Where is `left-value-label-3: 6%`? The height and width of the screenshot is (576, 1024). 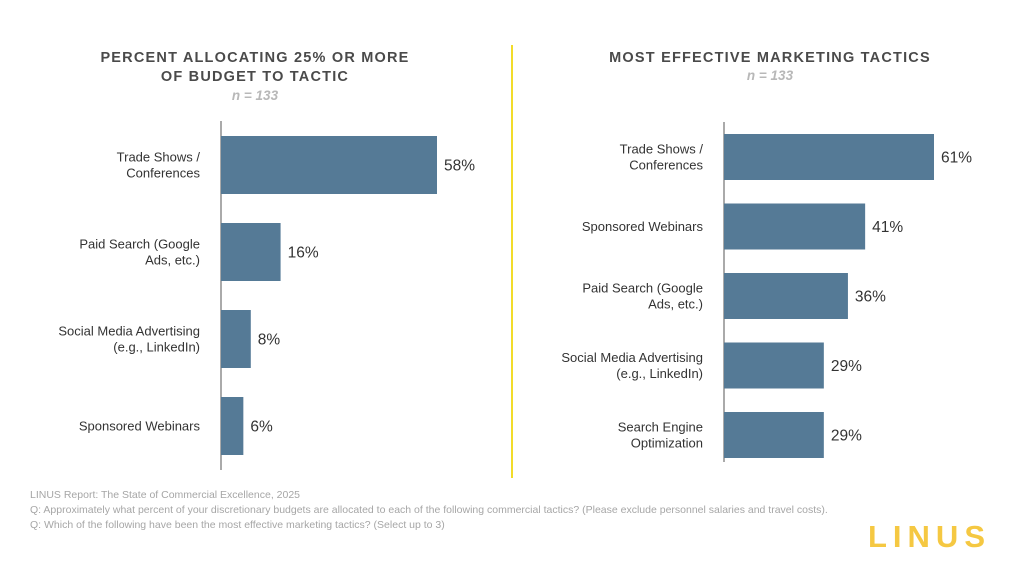 left-value-label-3: 6% is located at coordinates (261, 427).